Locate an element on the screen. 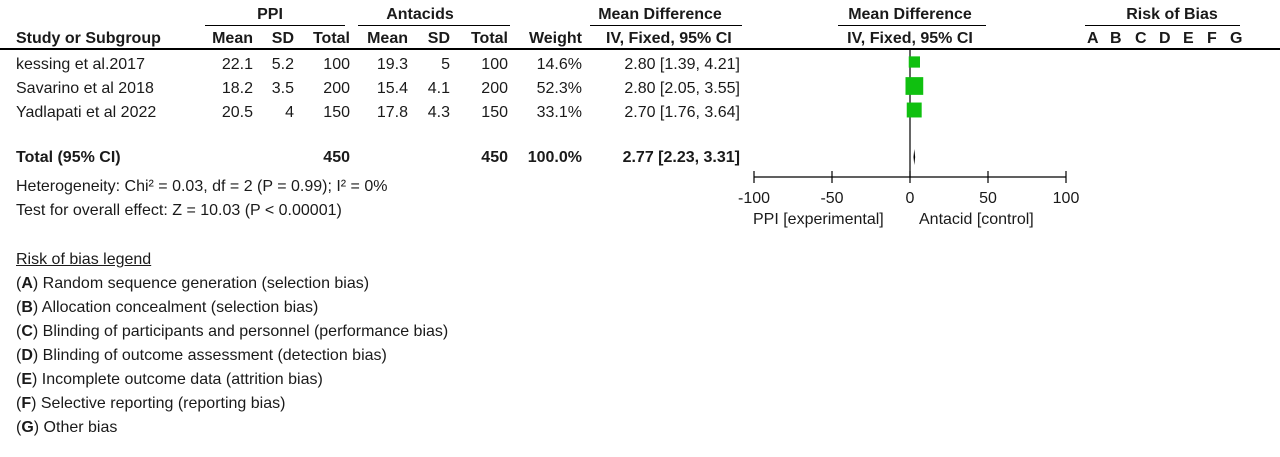  pooled-effect-diamond is located at coordinates (914, 157).